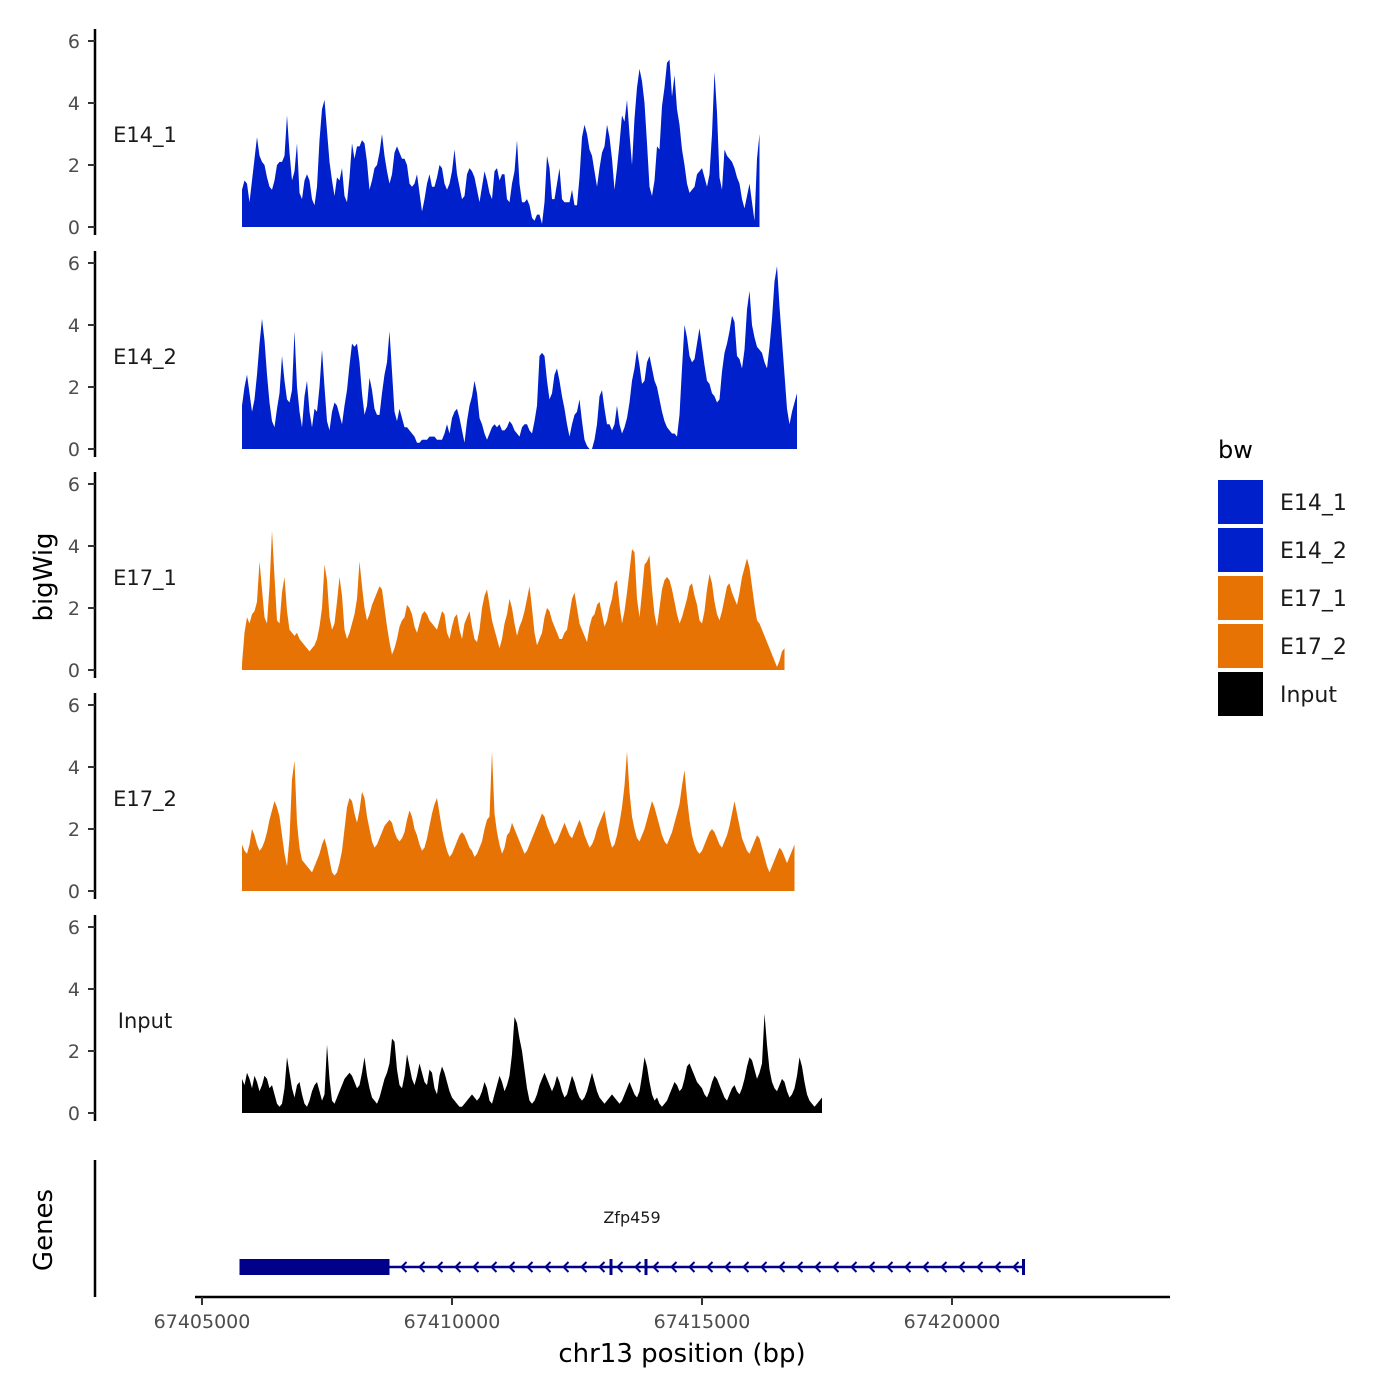  I want to click on track-E14_1: 0 2 4 6 E14_1, so click(414, 134).